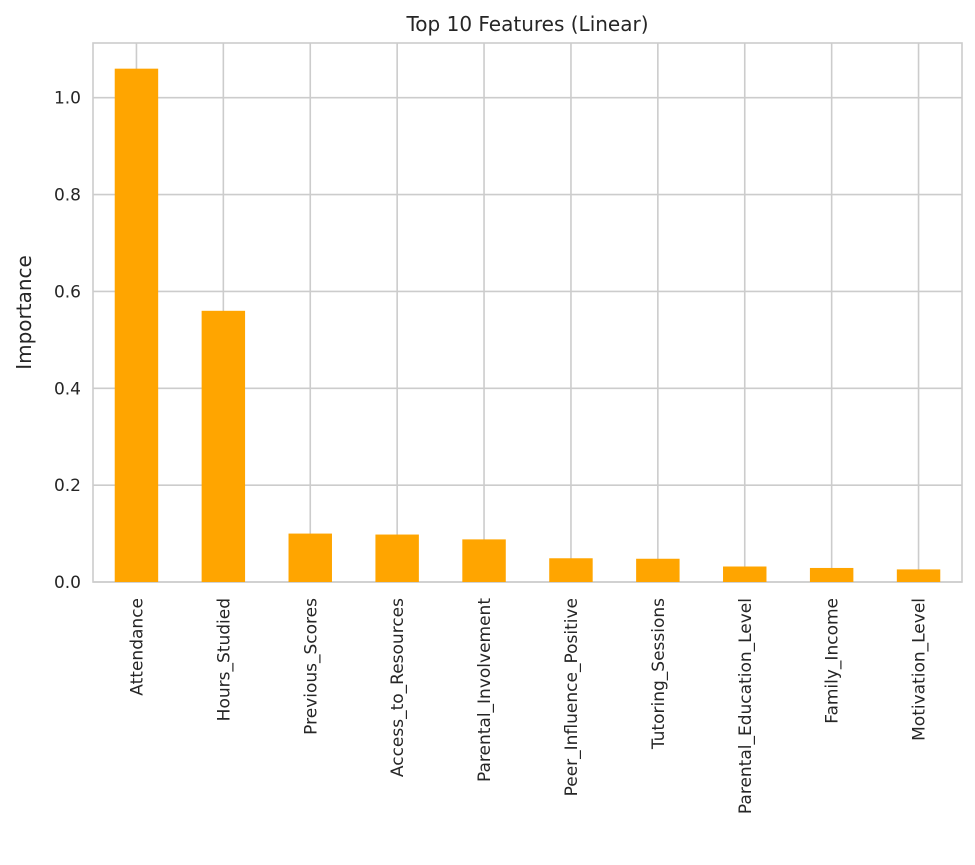 The width and height of the screenshot is (975, 865). I want to click on bar-tutoring-sessions, so click(658, 570).